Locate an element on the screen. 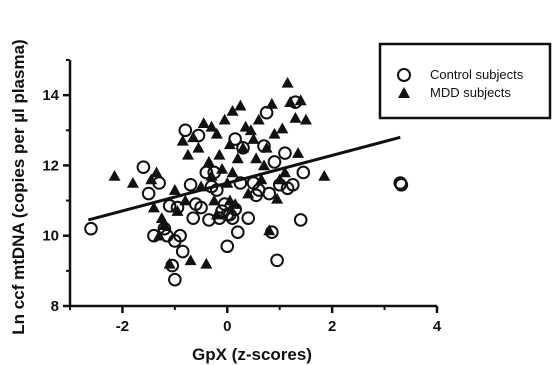 The image size is (556, 365). legend: Control subjects MDD subjects is located at coordinates (465, 81).